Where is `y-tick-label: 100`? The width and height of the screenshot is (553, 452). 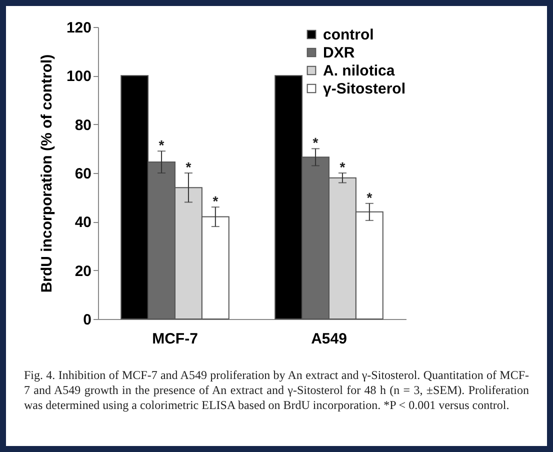 y-tick-label: 100 is located at coordinates (79, 77).